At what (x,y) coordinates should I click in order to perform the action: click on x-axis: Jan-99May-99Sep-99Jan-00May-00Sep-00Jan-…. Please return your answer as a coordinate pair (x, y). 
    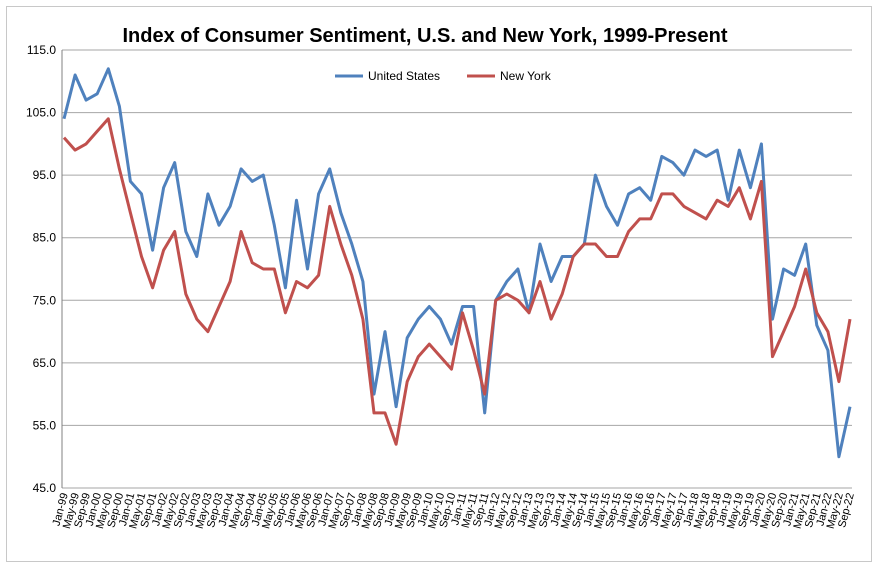
    Looking at the image, I should click on (454, 511).